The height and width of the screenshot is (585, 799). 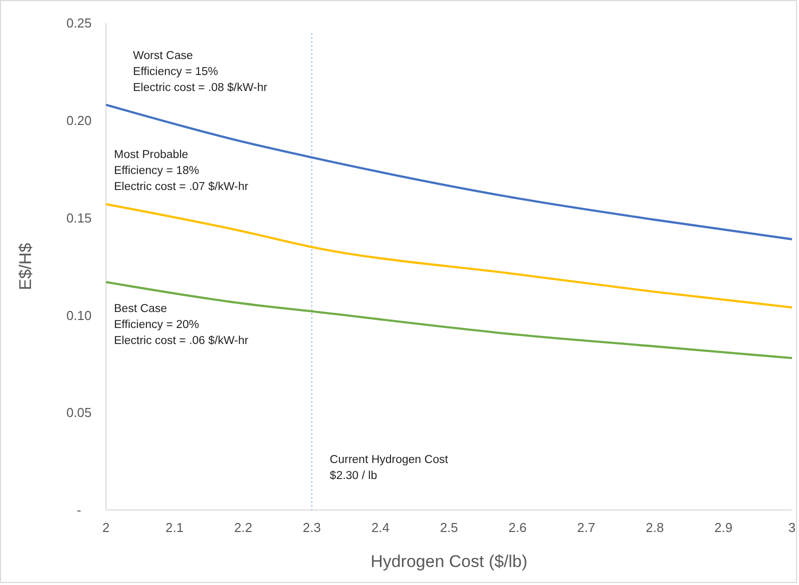 What do you see at coordinates (723, 527) in the screenshot?
I see `x-tick-label: 2.9` at bounding box center [723, 527].